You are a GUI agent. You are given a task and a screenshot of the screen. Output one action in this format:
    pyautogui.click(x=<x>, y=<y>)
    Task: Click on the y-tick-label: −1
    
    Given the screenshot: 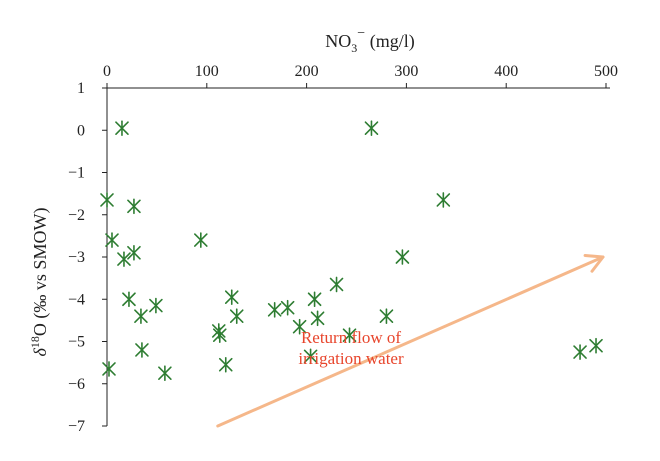 What is the action you would take?
    pyautogui.click(x=76, y=173)
    